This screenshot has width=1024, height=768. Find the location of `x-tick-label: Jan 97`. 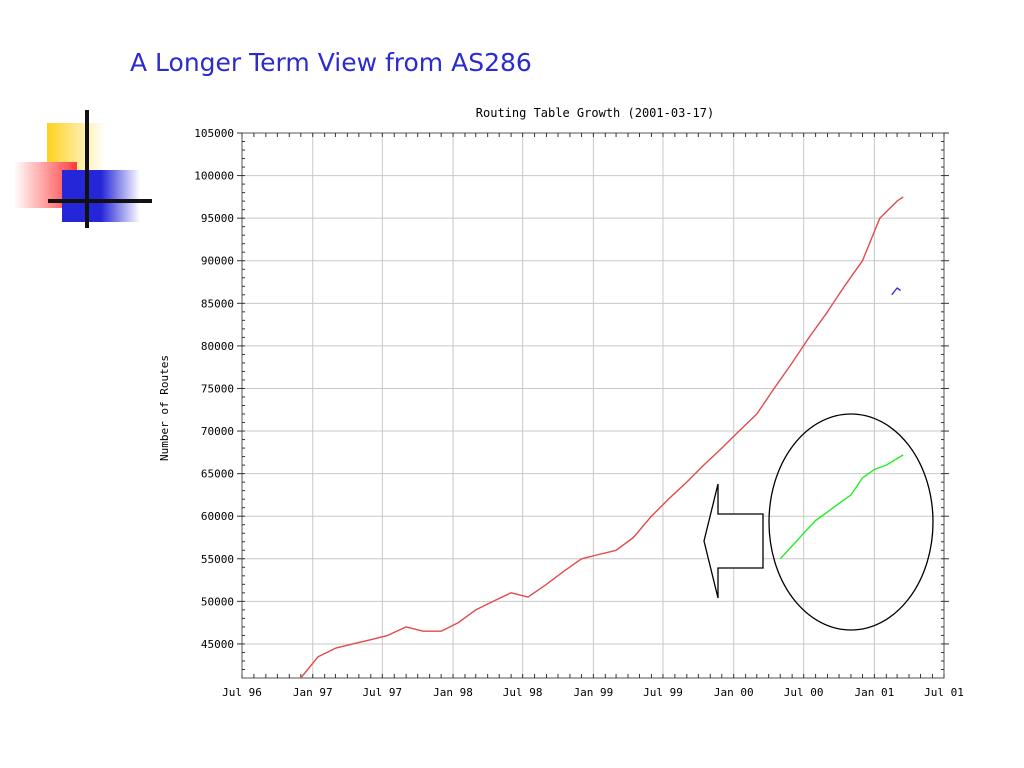

x-tick-label: Jan 97 is located at coordinates (313, 692).